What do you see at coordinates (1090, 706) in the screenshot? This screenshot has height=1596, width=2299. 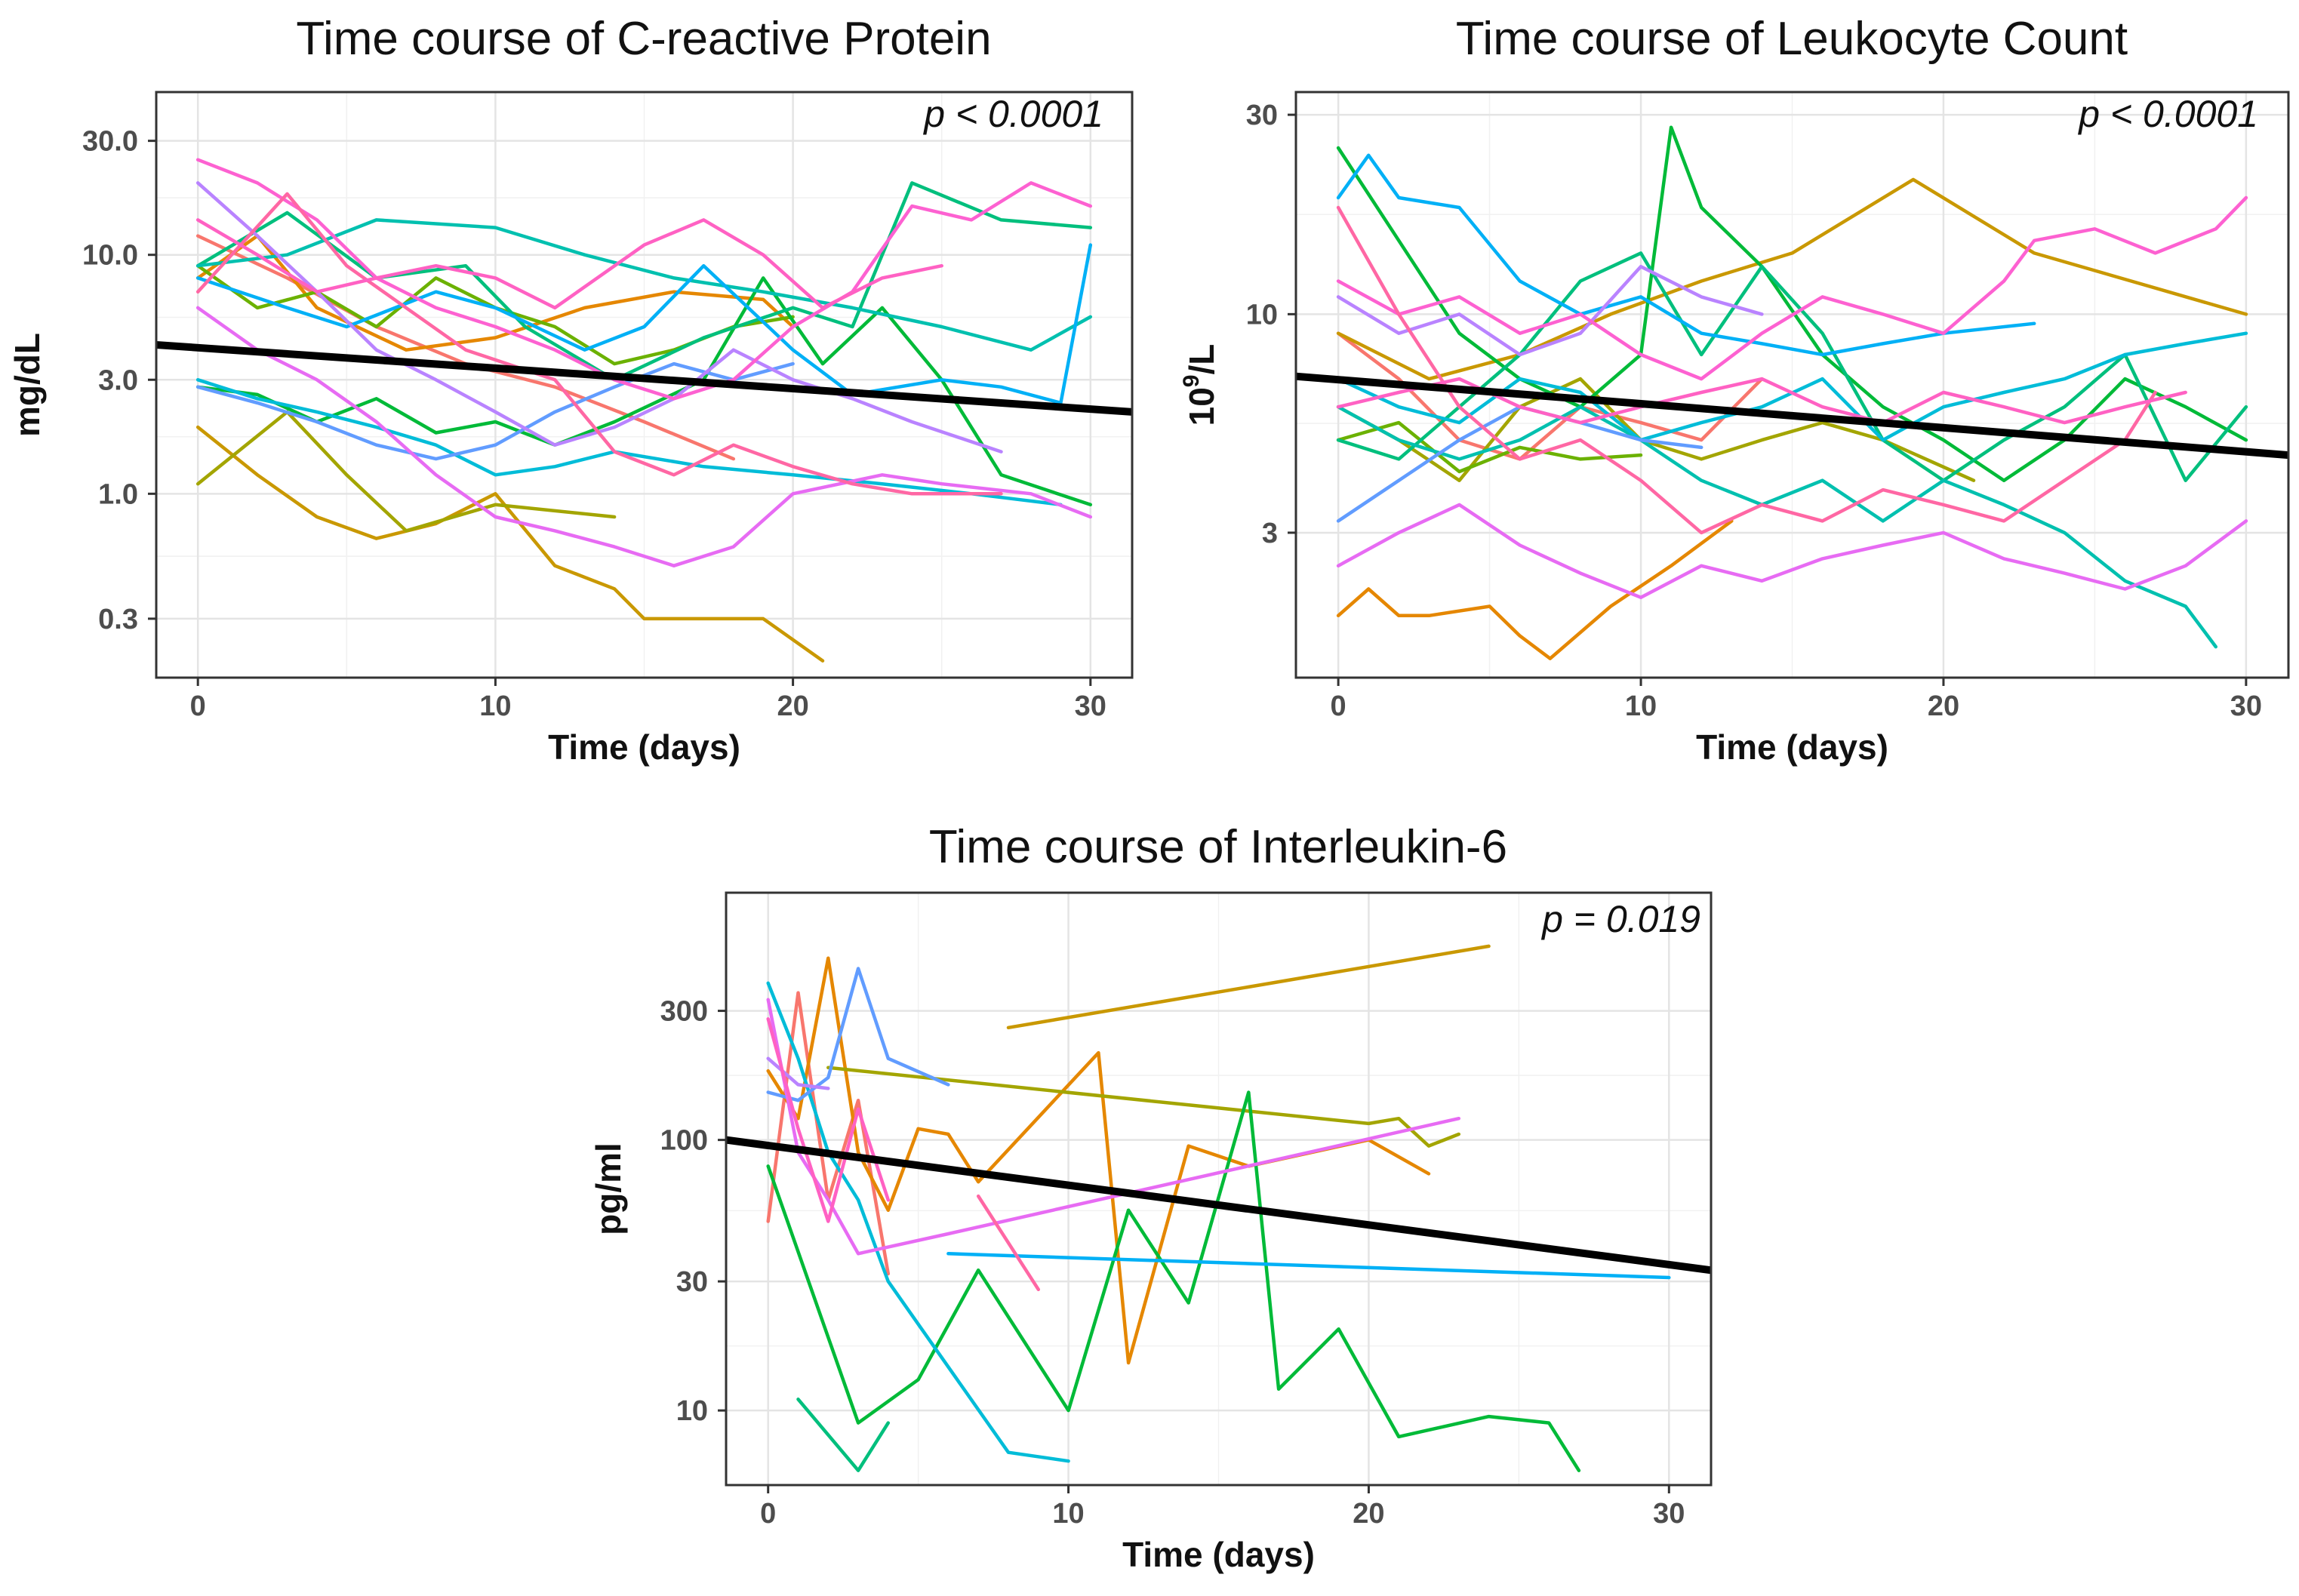 I see `crp-x-tick-label: 30` at bounding box center [1090, 706].